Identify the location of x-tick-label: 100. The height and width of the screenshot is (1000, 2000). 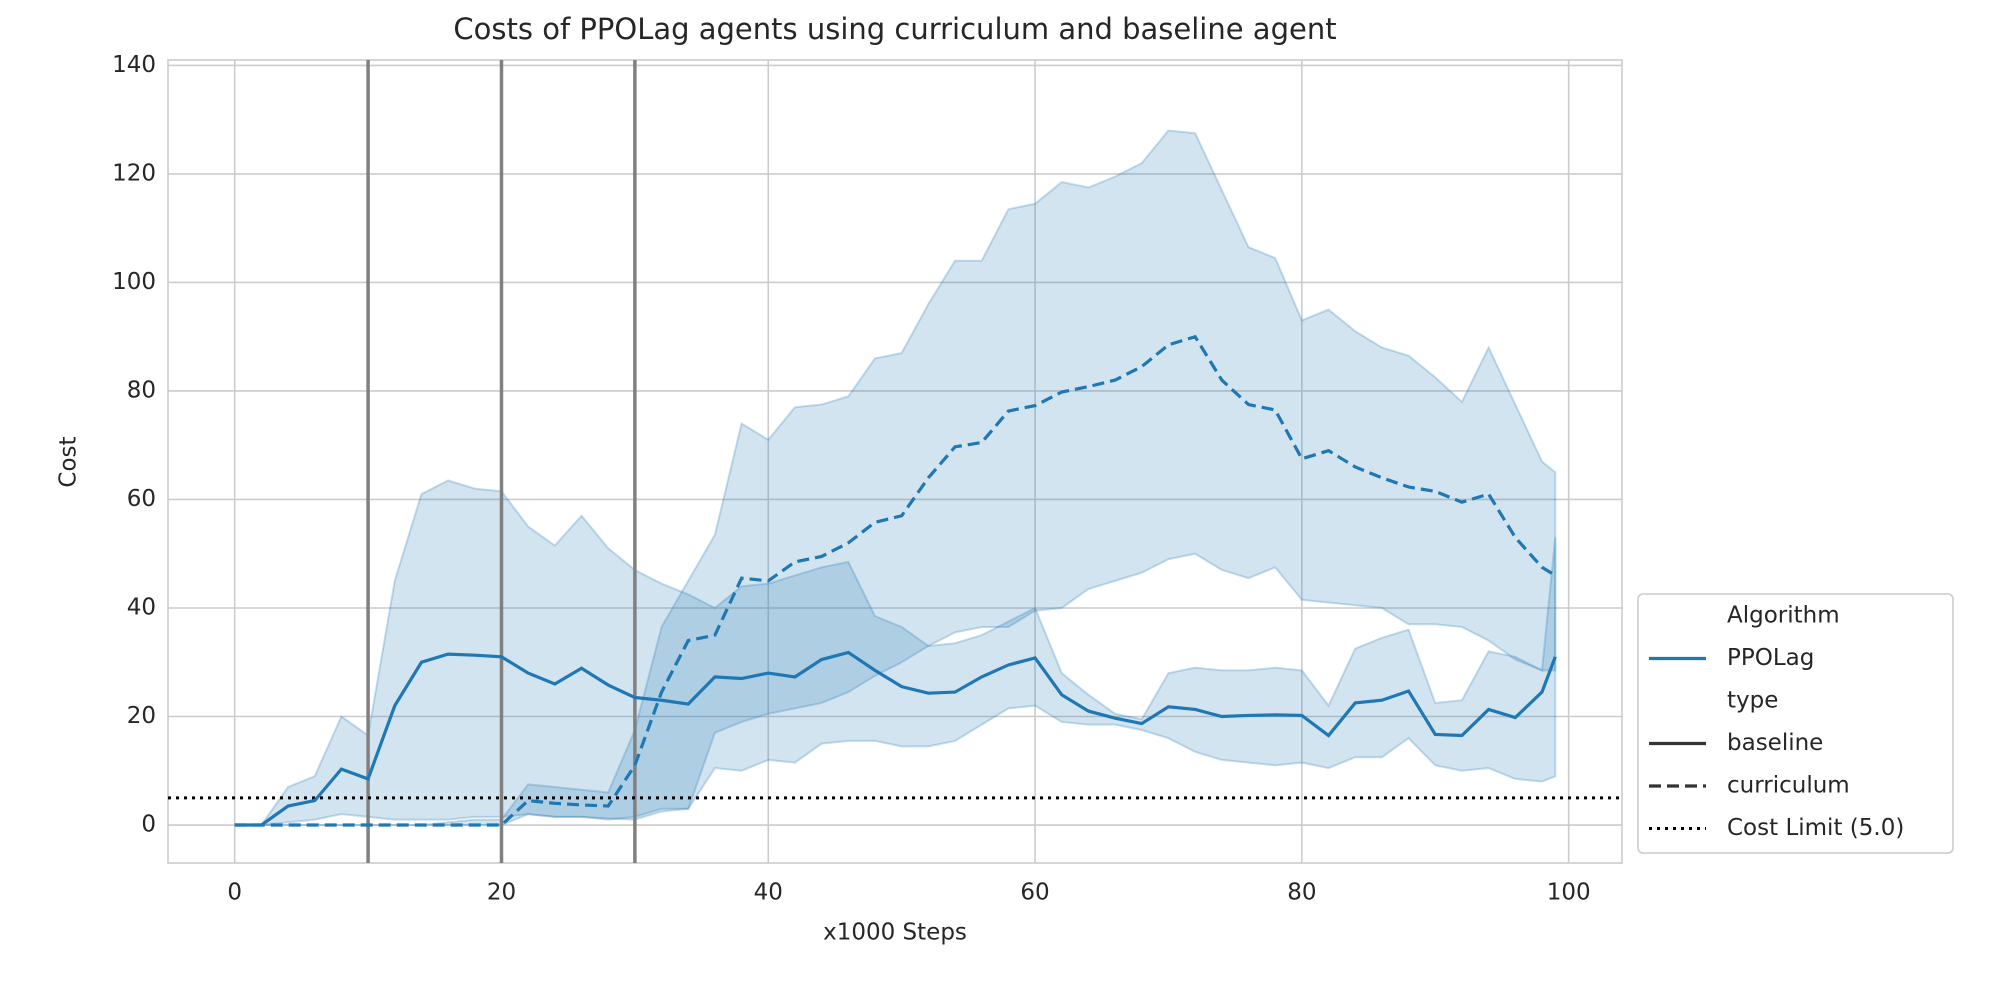
(1569, 893).